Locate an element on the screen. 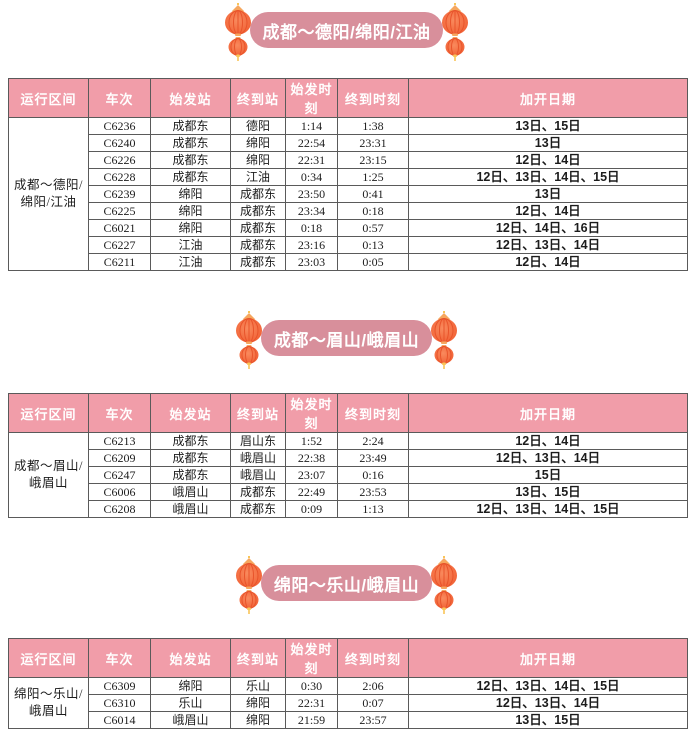 Image resolution: width=693 pixels, height=729 pixels. depart-cell: 0:09 is located at coordinates (311, 509).